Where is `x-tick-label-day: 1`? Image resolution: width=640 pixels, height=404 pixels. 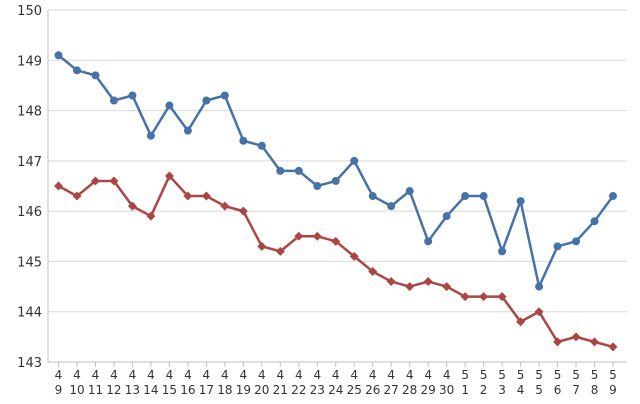 x-tick-label-day: 1 is located at coordinates (465, 390).